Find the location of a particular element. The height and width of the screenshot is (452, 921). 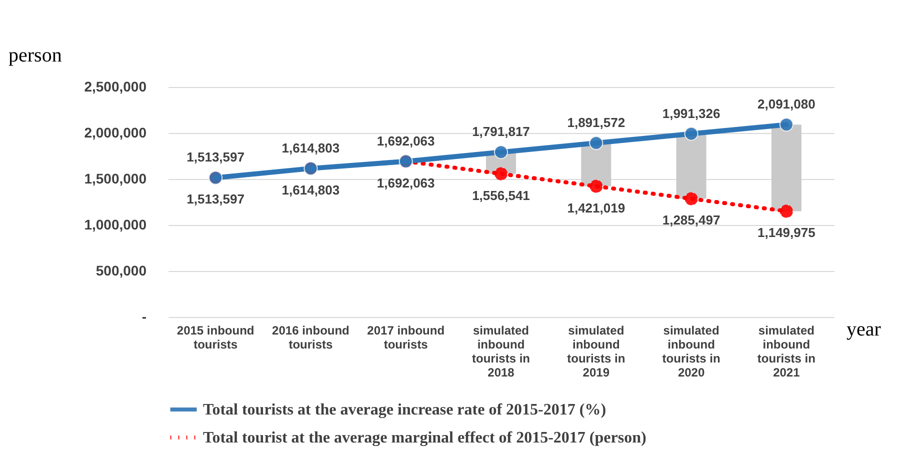

x-tick-label: 2016 inbound tourists is located at coordinates (311, 338).